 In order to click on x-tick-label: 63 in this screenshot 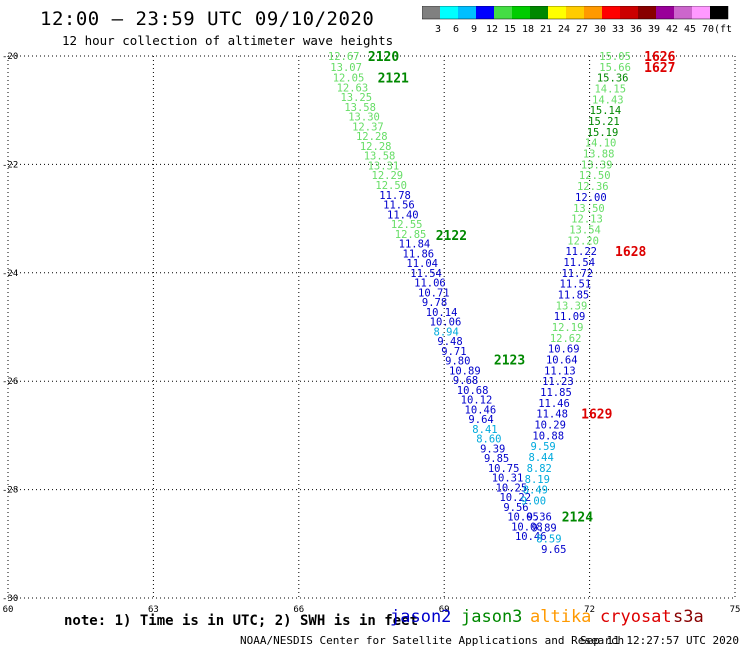, I will do `click(153, 610)`.